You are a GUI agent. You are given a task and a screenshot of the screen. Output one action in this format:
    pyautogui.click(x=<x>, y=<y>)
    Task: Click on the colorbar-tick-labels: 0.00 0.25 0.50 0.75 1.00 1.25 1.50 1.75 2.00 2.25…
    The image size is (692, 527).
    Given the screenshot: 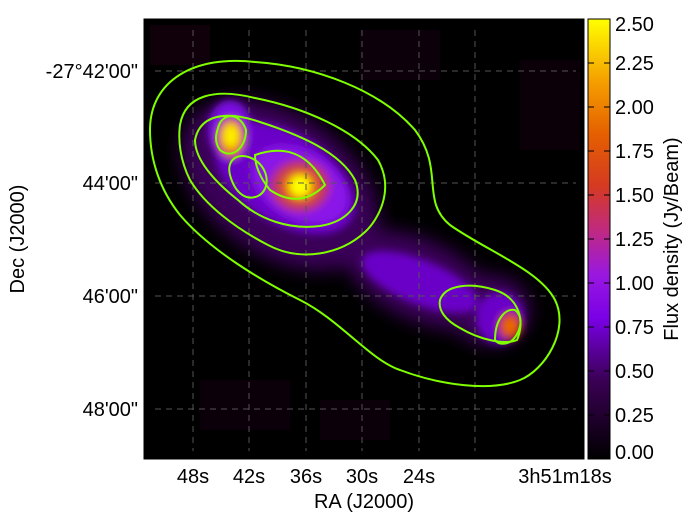 What is the action you would take?
    pyautogui.click(x=634, y=239)
    